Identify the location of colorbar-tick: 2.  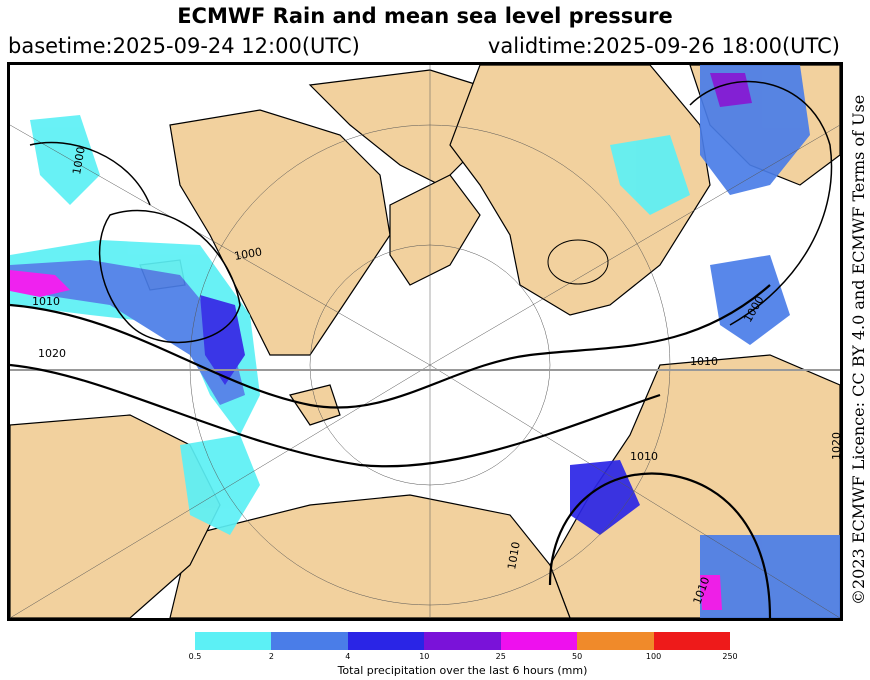
(271, 656).